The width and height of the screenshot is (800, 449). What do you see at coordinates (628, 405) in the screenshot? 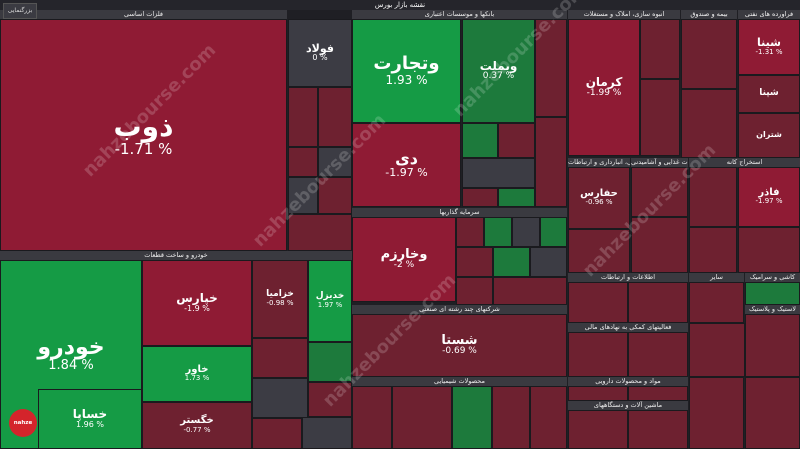
I see `sector-label: ماشین آلات و دستگاههای` at bounding box center [628, 405].